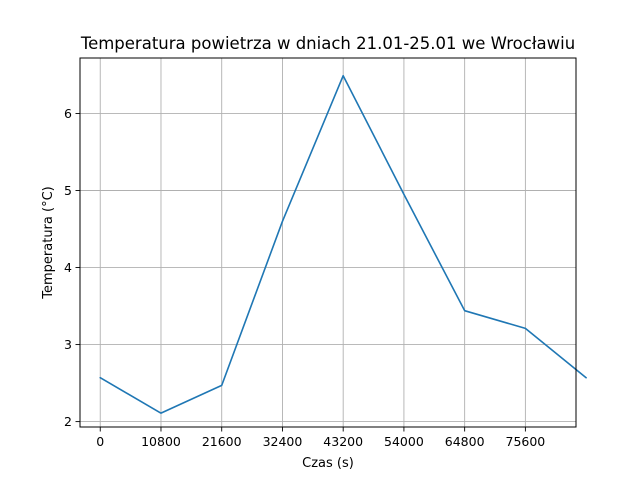  Describe the element at coordinates (320, 438) in the screenshot. I see `x-axis-ticks: 0 10800 21600 32400 43200 54000 64800 75600` at that location.